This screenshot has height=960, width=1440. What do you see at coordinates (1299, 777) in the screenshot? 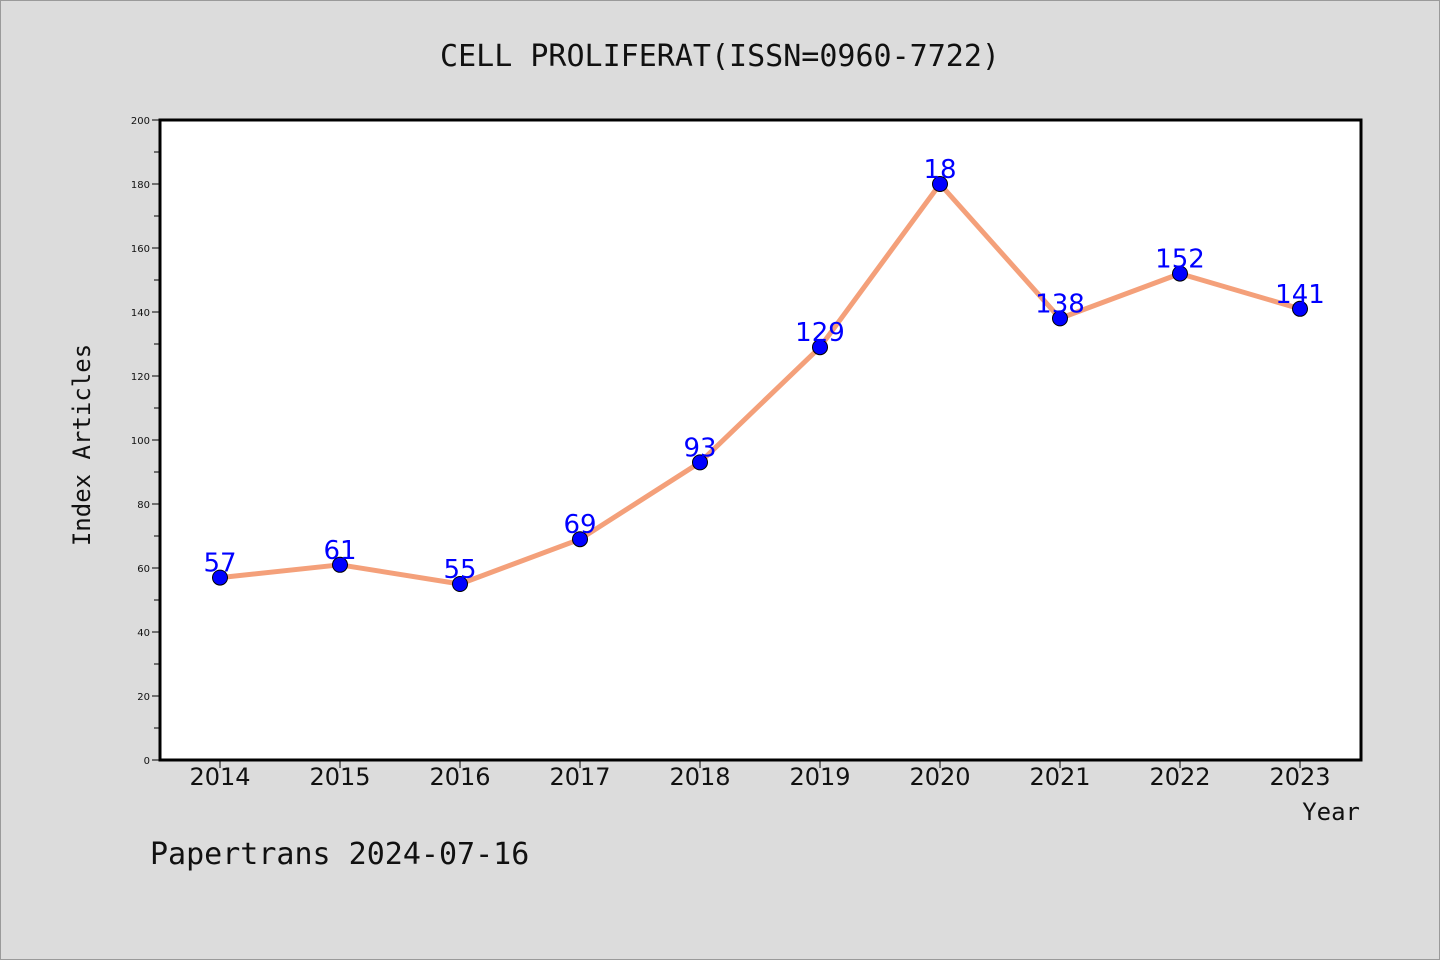
I see `x-tick-label: 2023` at bounding box center [1299, 777].